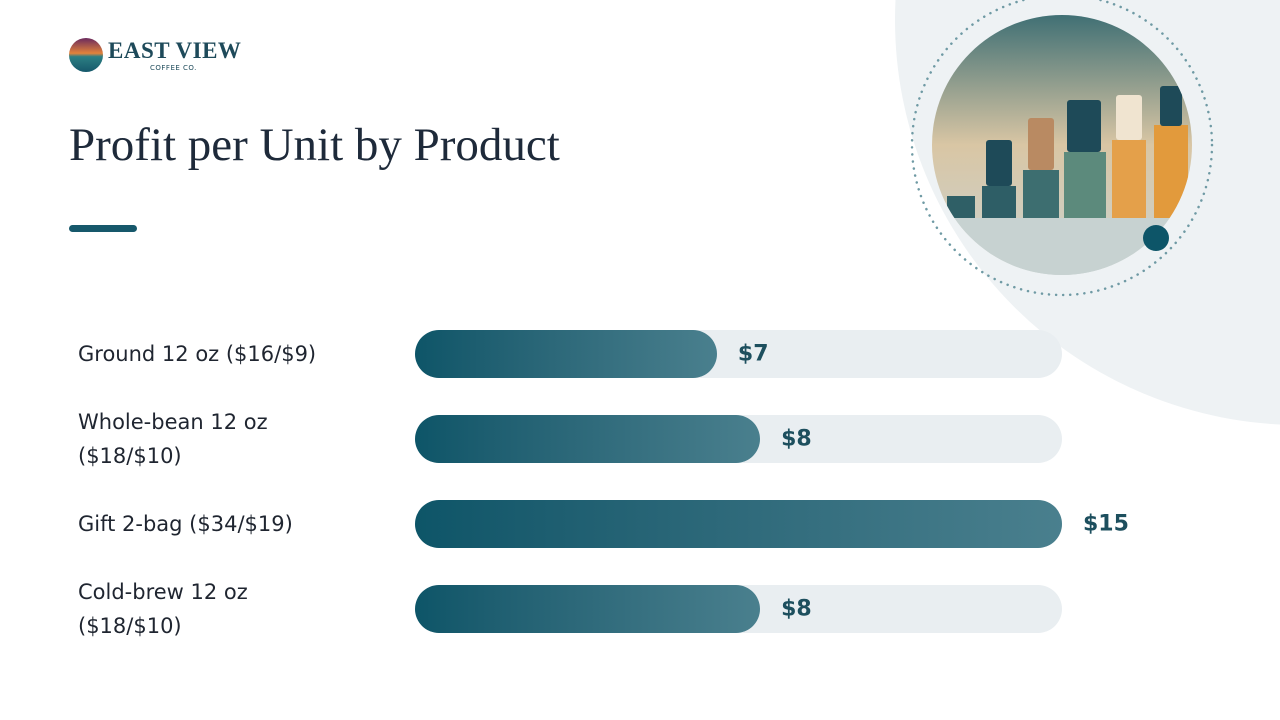 The width and height of the screenshot is (1280, 720). I want to click on category-label: Gift 2-bag ($34/$19), so click(185, 524).